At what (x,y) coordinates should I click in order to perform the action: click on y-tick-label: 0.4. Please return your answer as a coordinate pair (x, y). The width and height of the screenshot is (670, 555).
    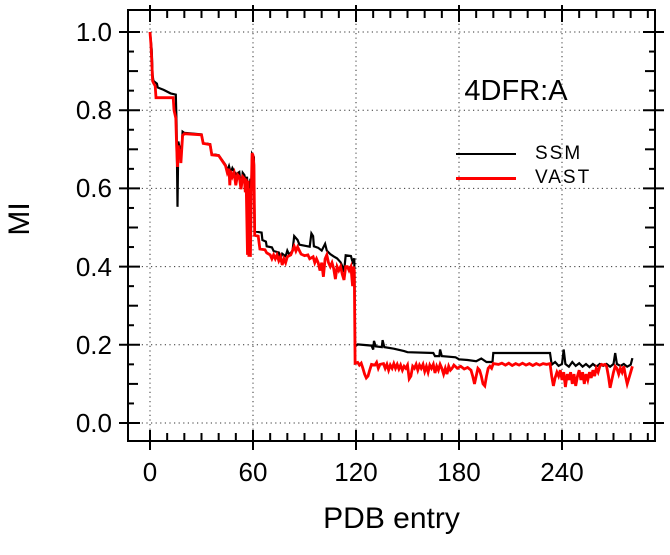
    Looking at the image, I should click on (93, 267).